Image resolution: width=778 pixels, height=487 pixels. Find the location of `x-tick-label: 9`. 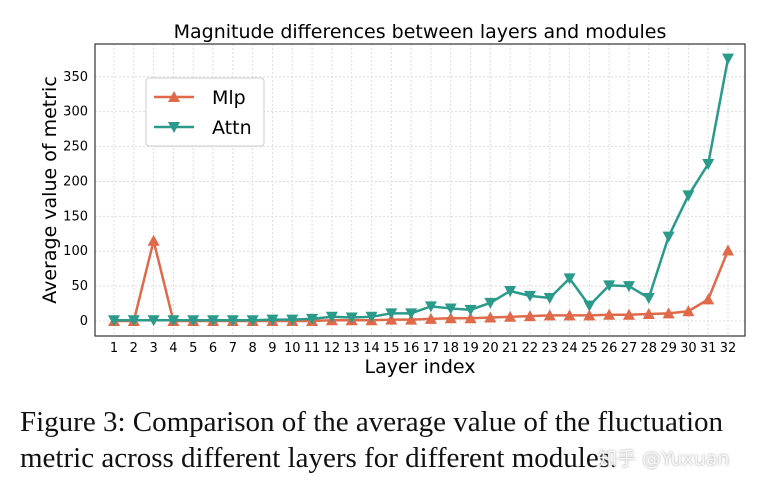

x-tick-label: 9 is located at coordinates (272, 348).